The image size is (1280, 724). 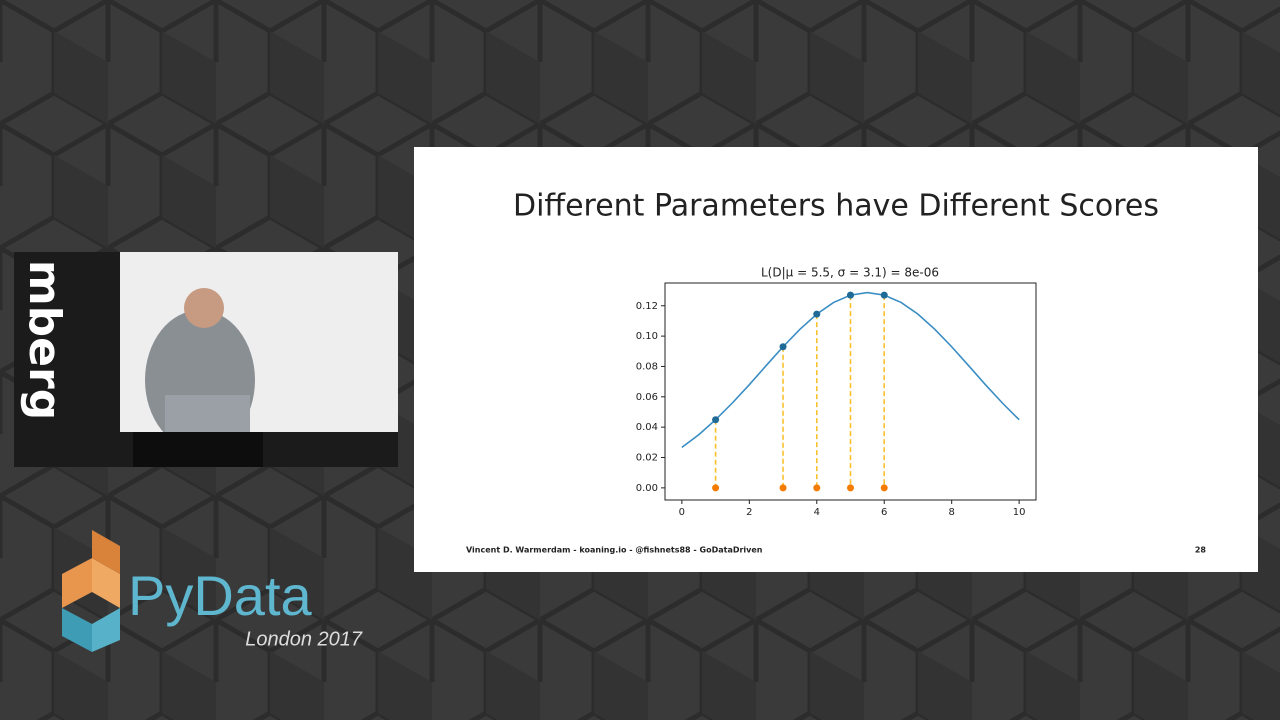 I want to click on pydata-logo: PyData London 2017, so click(x=212, y=591).